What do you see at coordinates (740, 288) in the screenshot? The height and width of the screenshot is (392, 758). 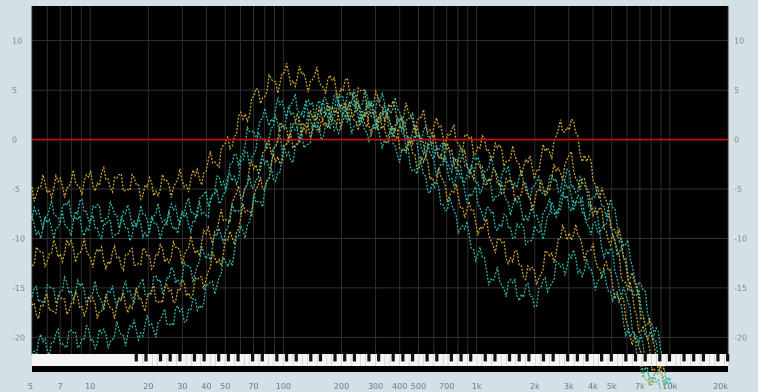 I see `right-tick-label: -15` at bounding box center [740, 288].